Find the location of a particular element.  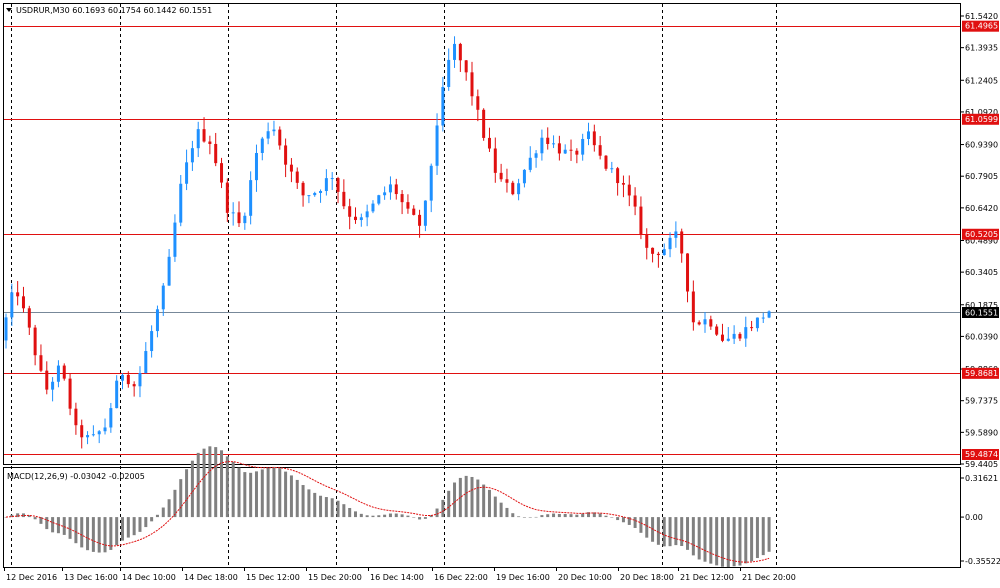

dropdown-triangle-icon is located at coordinates (9, 10).